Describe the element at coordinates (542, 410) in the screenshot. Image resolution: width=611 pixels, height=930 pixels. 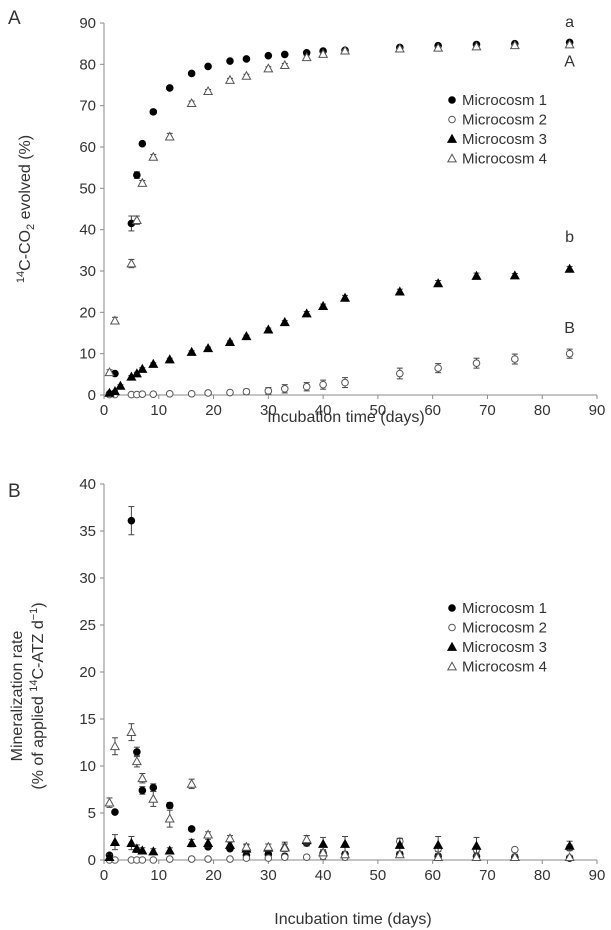
I see `panel-a-x-tick-label: 80` at that location.